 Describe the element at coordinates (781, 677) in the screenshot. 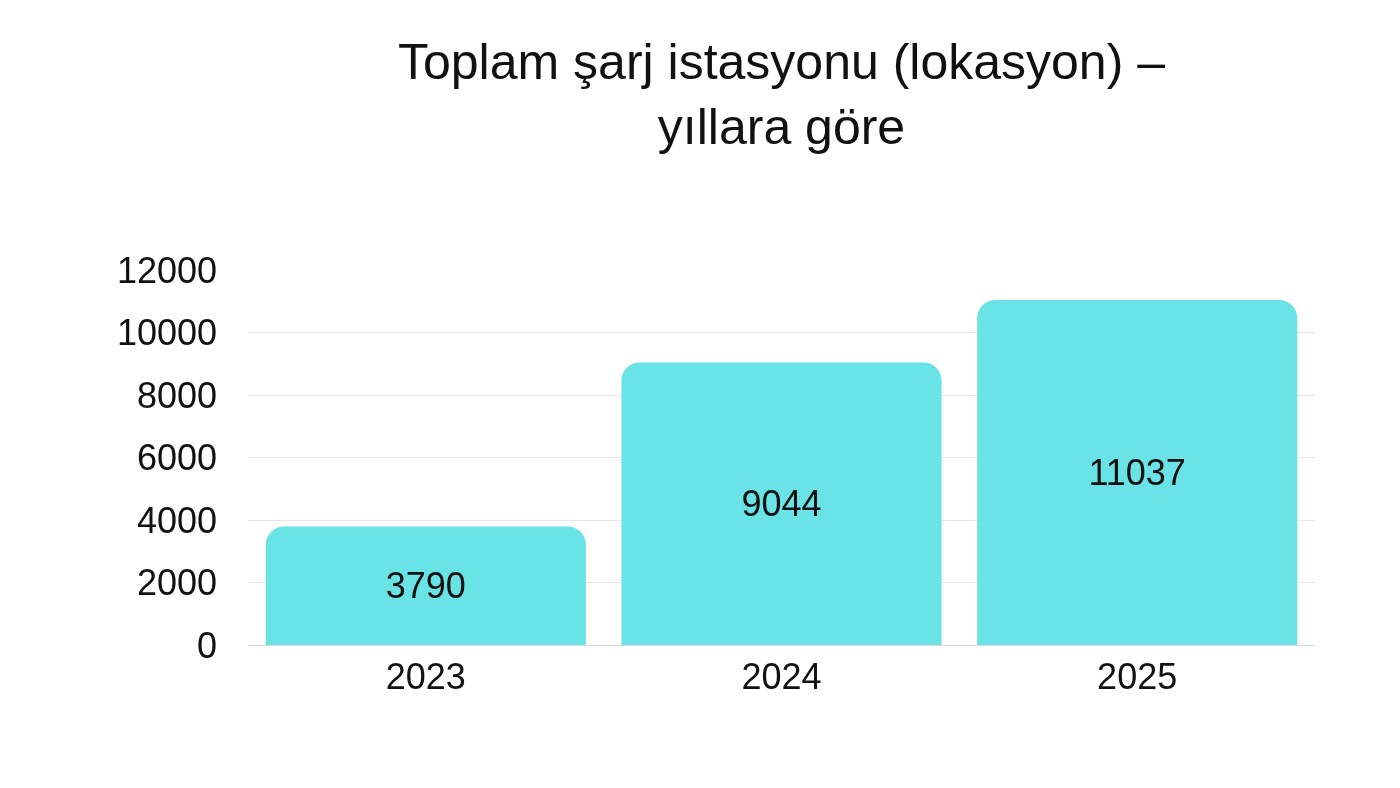

I see `x-tick-label: 2024` at that location.